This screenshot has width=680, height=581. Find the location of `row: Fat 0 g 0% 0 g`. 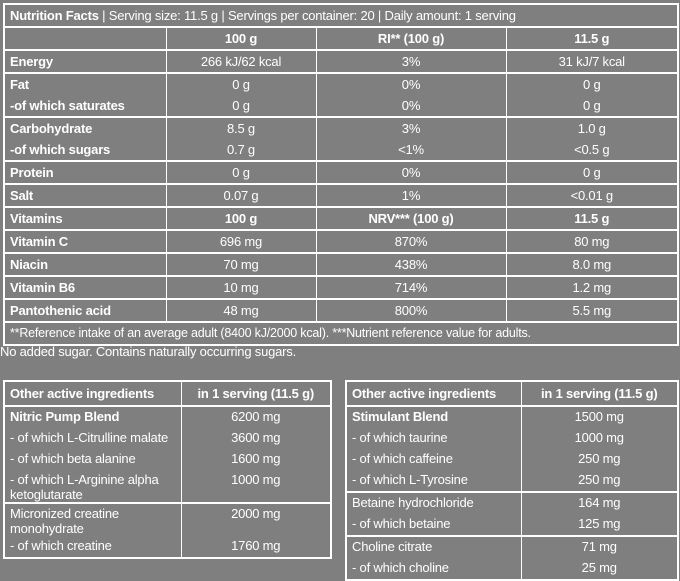

row: Fat 0 g 0% 0 g is located at coordinates (341, 84).